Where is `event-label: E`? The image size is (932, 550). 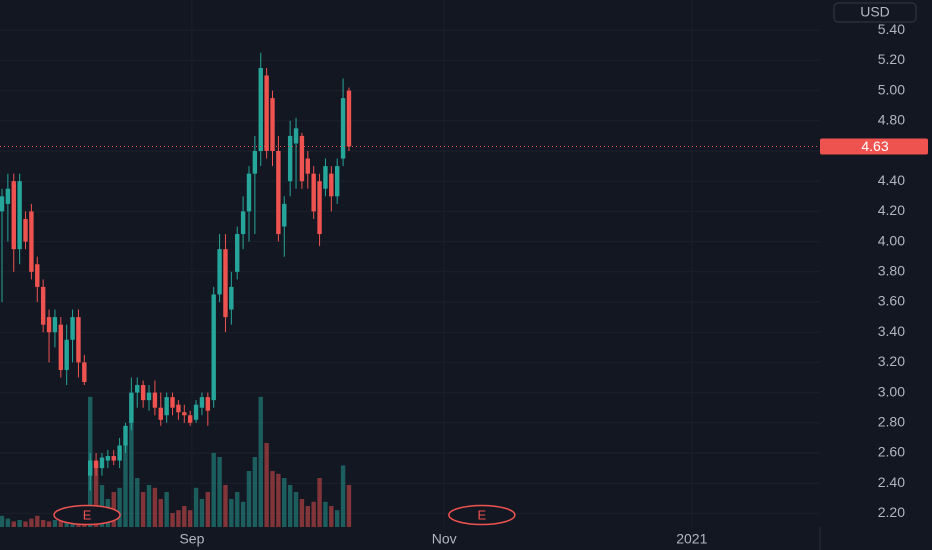 event-label: E is located at coordinates (482, 514).